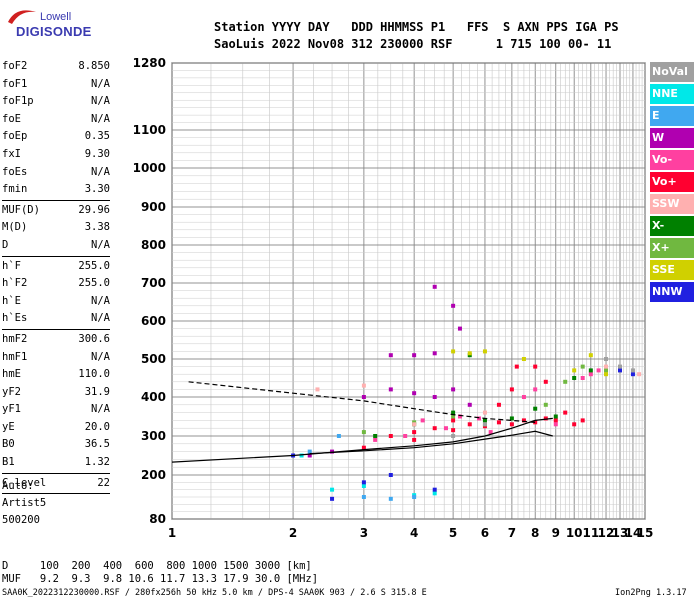  Describe the element at coordinates (15, 227) in the screenshot. I see `param-name: M(D)` at that location.